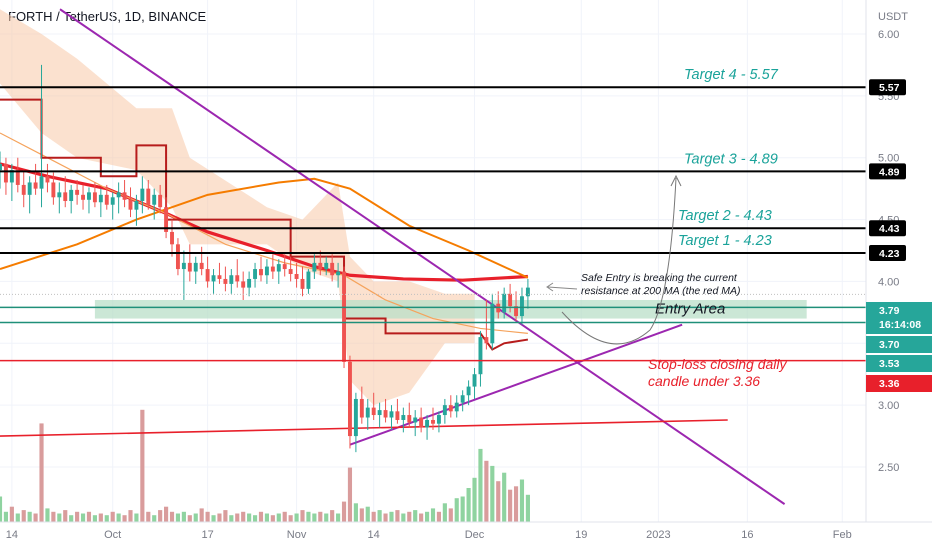  I want to click on target-4-tag, so click(887, 87).